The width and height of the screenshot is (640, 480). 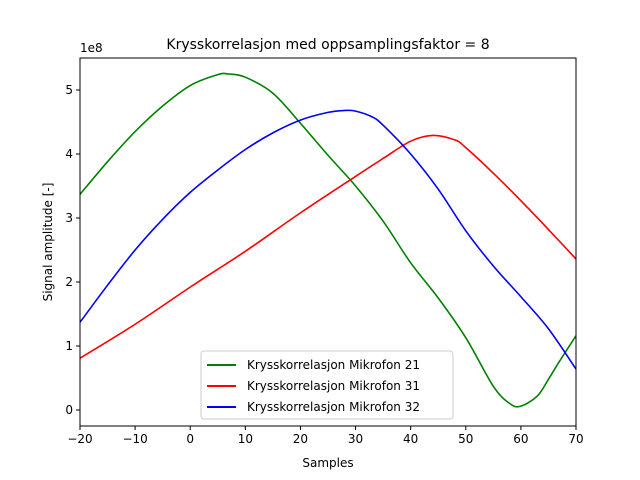 I want to click on legend-label-mikrofon-32: Krysskorrelasjon Mikrofon 32, so click(x=333, y=407).